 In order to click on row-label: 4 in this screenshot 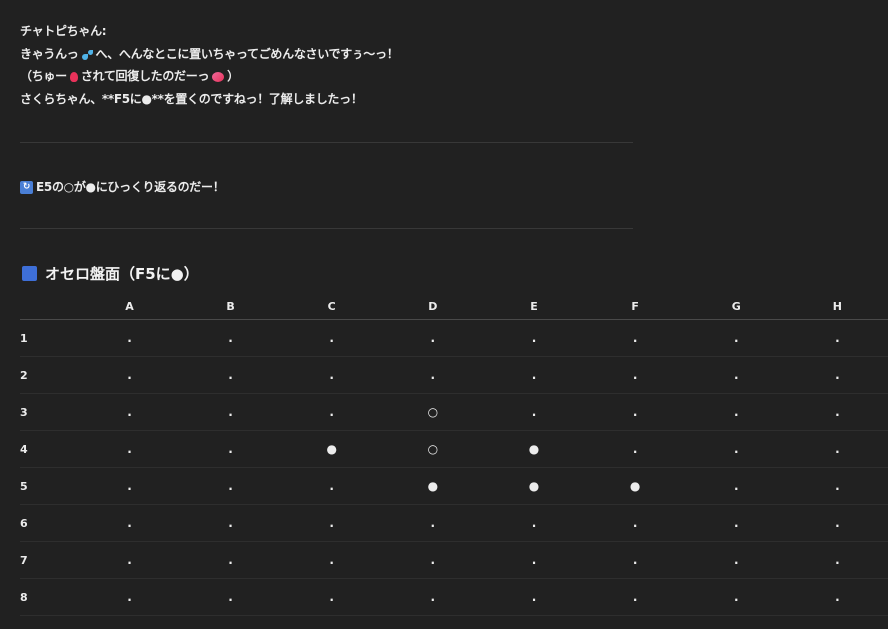, I will do `click(49, 449)`.